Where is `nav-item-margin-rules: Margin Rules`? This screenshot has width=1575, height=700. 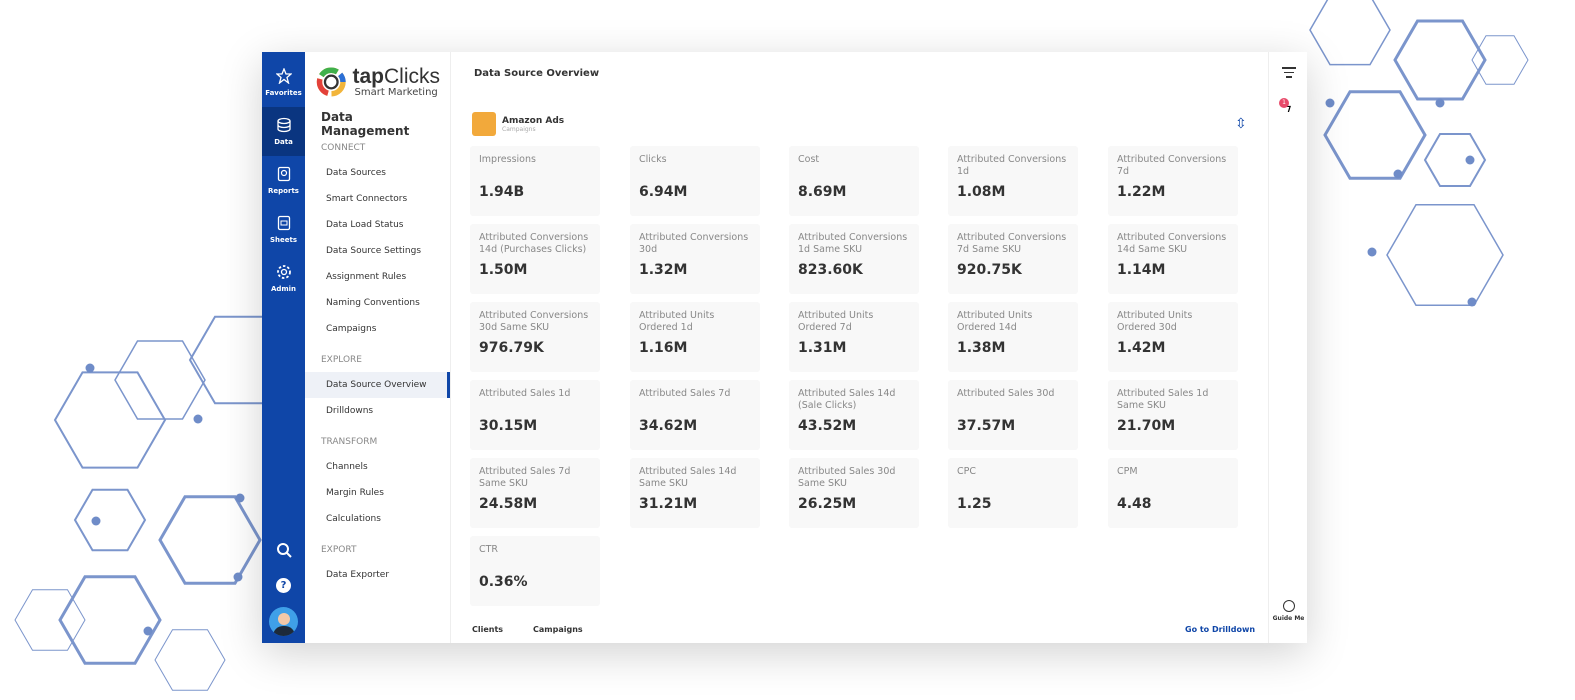
nav-item-margin-rules: Margin Rules is located at coordinates (355, 493).